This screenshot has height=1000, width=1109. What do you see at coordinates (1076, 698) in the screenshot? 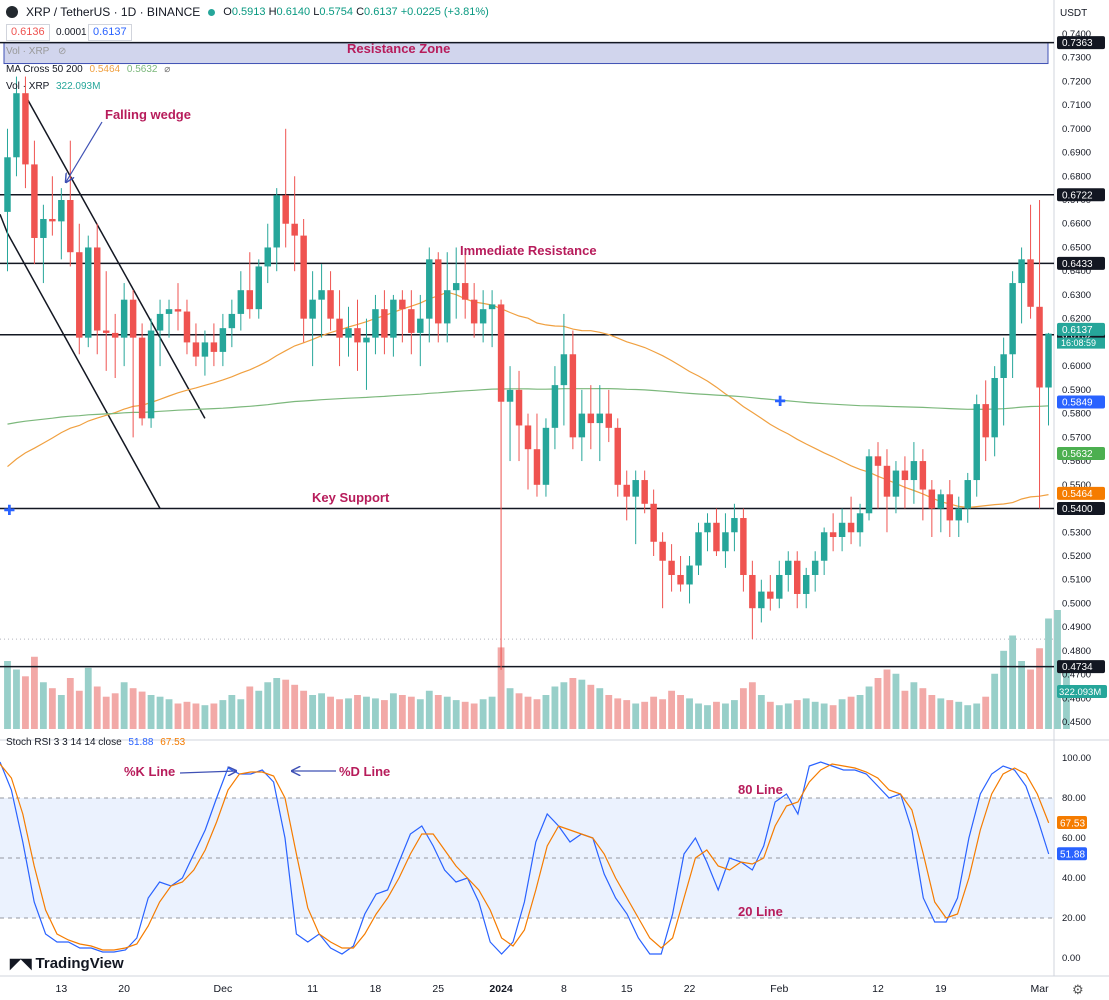
I see `price-tick-label: 0.4600` at bounding box center [1076, 698].